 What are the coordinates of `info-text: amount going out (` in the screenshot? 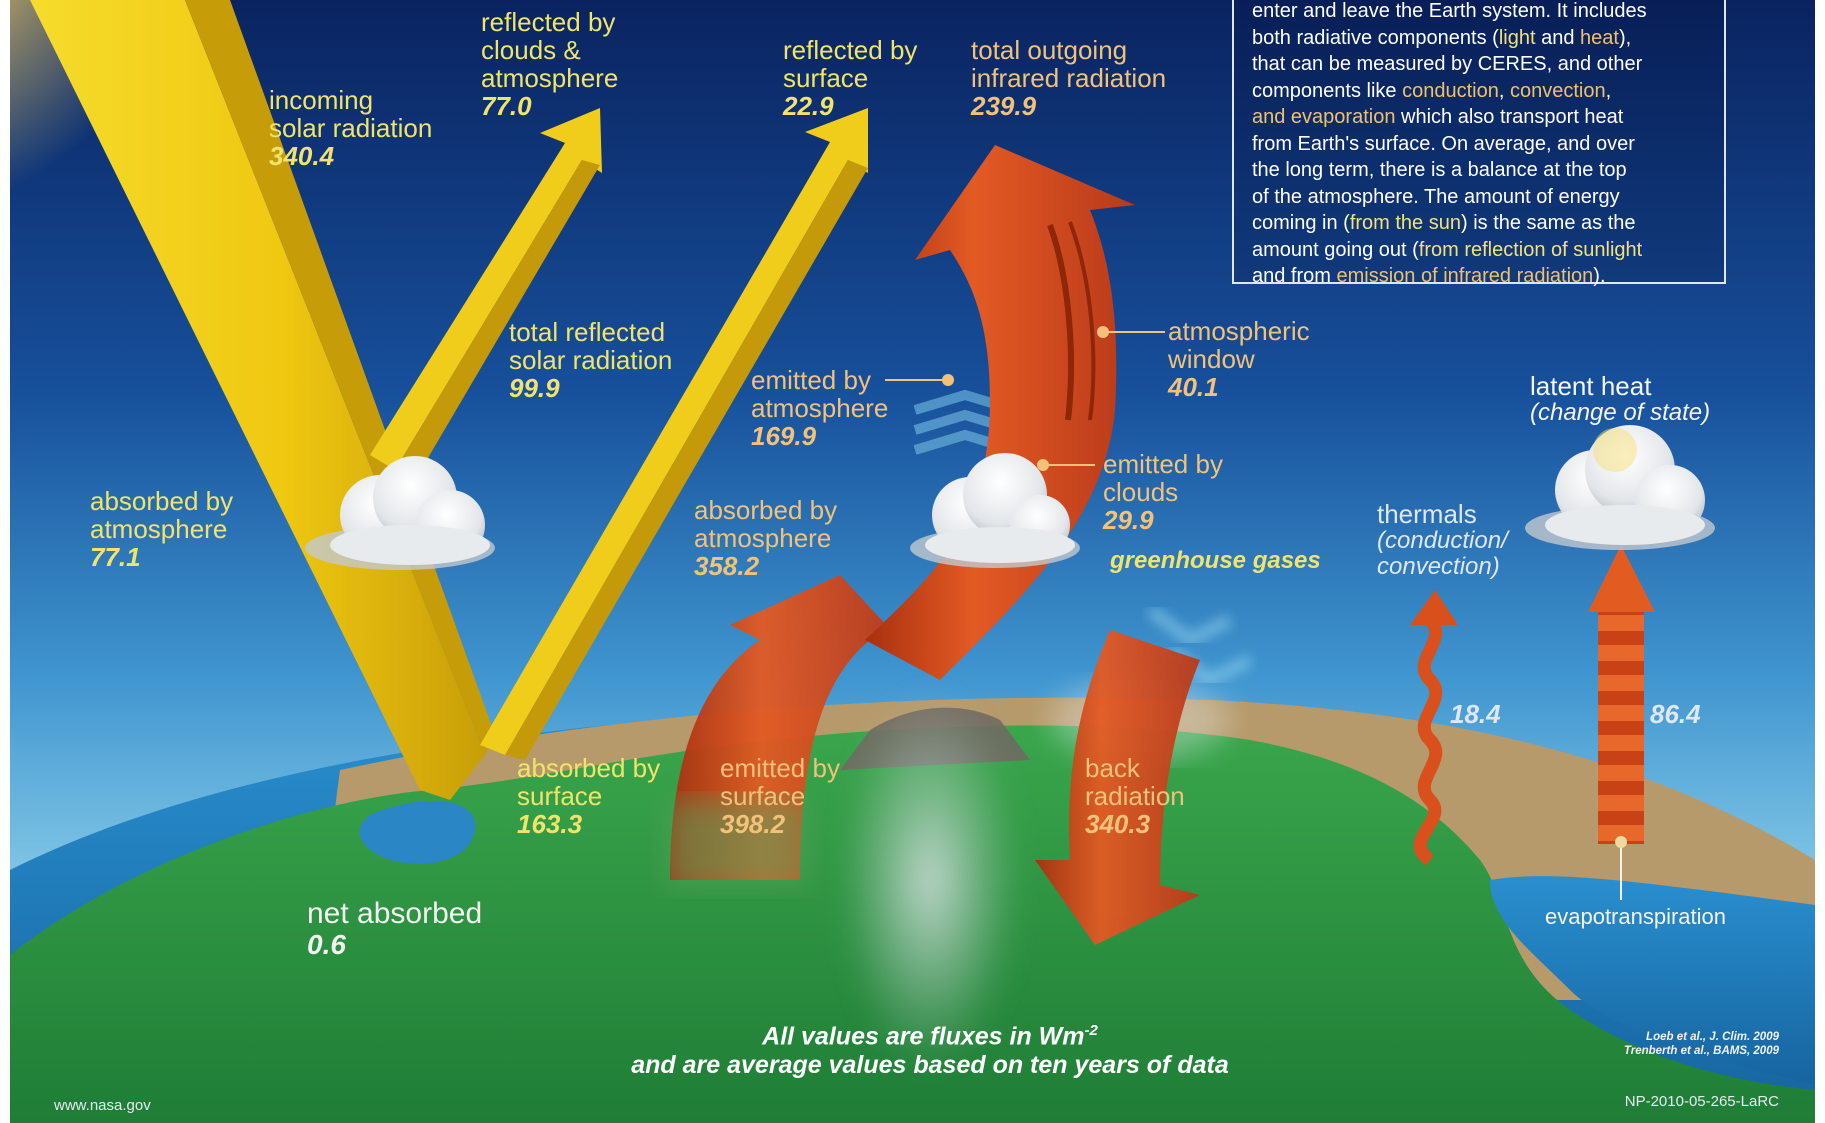 It's located at (1335, 249).